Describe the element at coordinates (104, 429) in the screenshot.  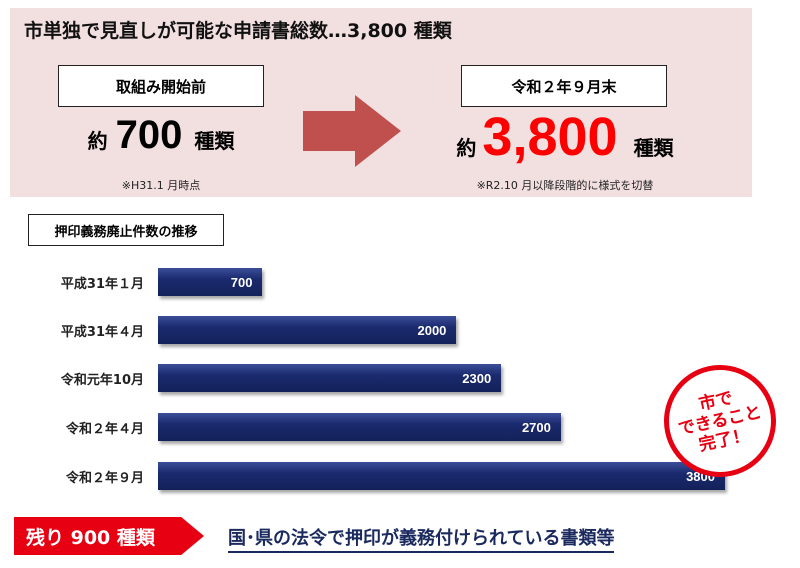
I see `category-label: 令和２年４月` at that location.